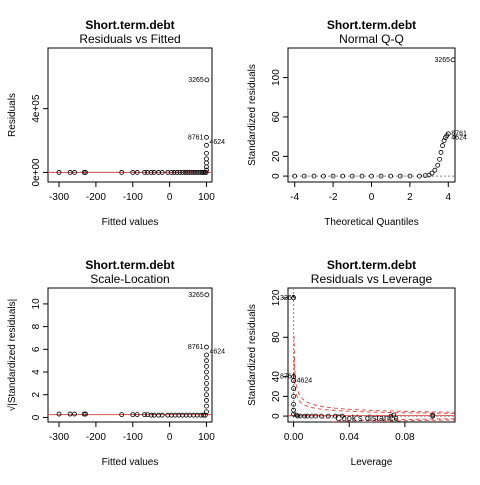 This screenshot has height=485, width=480. Describe the element at coordinates (36, 349) in the screenshot. I see `y-tick-label: 6` at that location.